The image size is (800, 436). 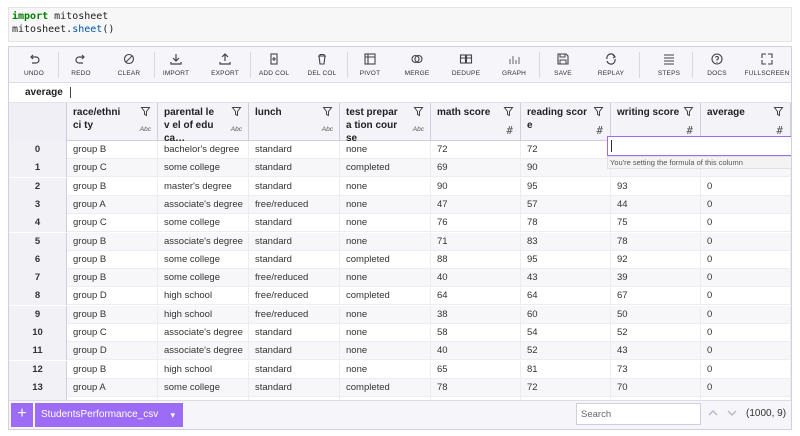 I want to click on table-cell: 40, so click(x=476, y=351).